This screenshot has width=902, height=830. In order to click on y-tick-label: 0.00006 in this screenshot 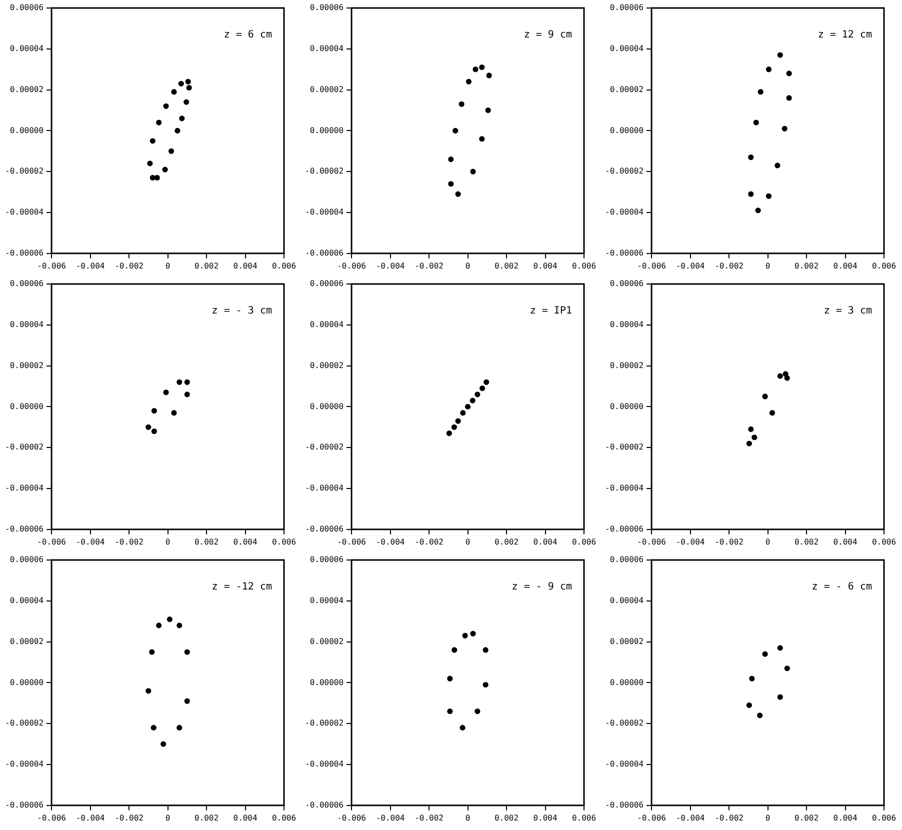, I will do `click(327, 283)`.